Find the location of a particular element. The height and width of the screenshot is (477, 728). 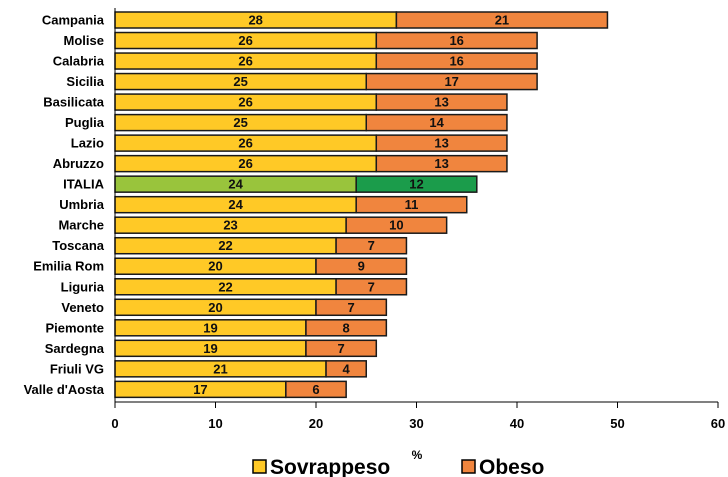

category-label-molise: Molise is located at coordinates (84, 40).